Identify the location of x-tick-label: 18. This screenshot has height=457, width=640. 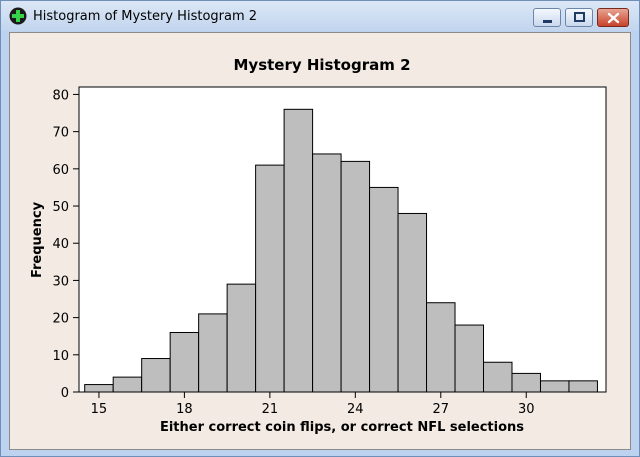
(184, 409).